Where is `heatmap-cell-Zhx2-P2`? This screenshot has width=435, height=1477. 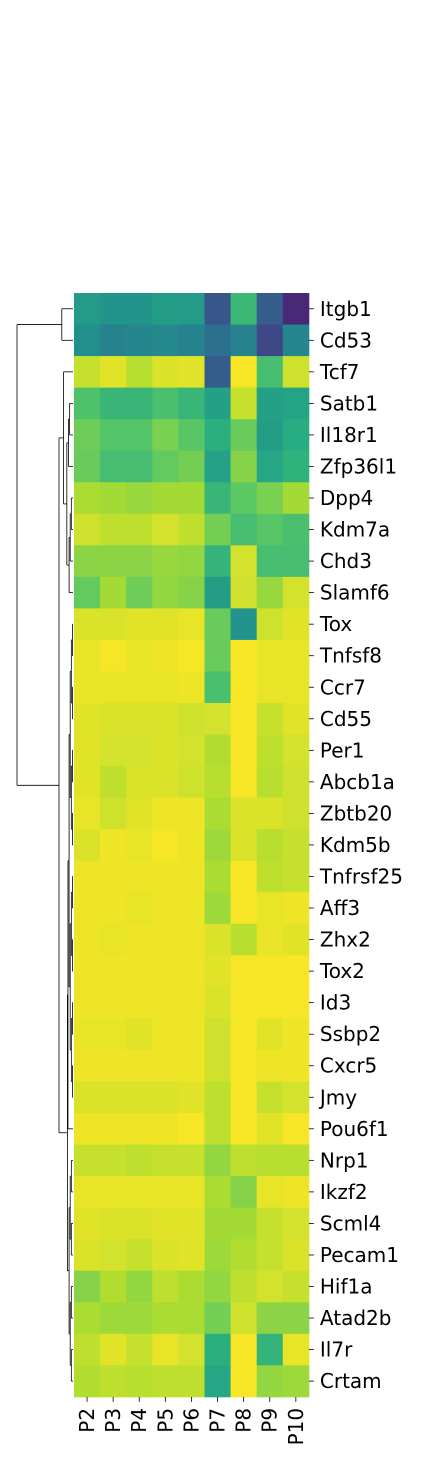
heatmap-cell-Zhx2-P2 is located at coordinates (87, 939).